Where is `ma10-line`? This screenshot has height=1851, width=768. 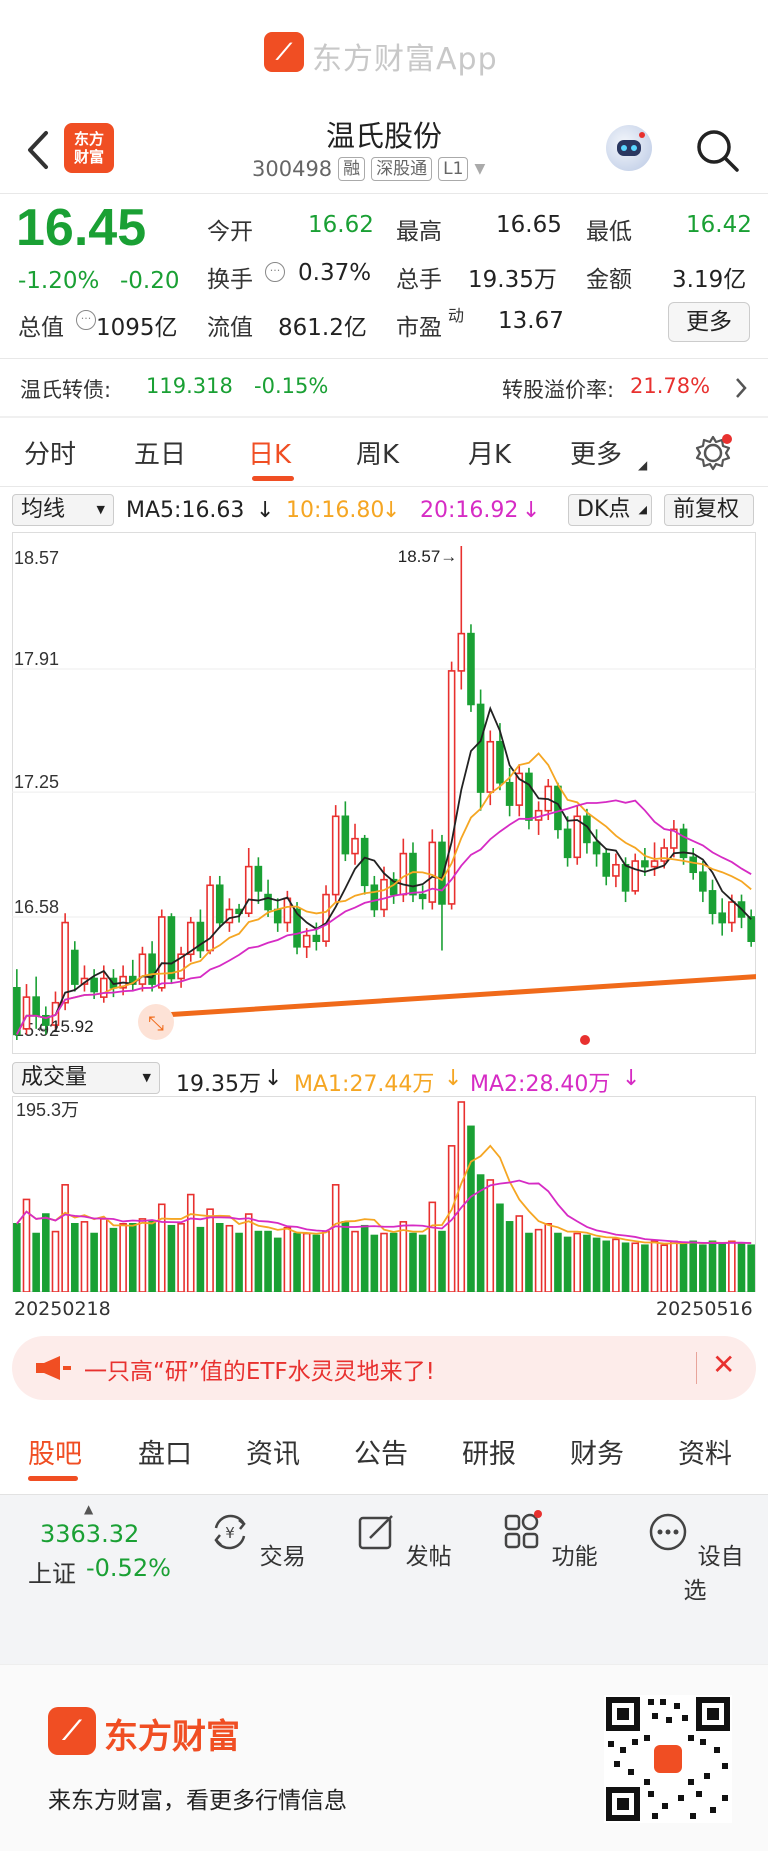
ma10-line is located at coordinates (384, 893).